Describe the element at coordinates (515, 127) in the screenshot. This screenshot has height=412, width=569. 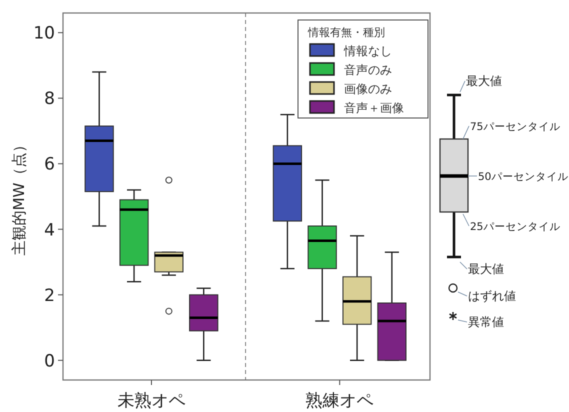
I see `text: 75パーセンタイル` at that location.